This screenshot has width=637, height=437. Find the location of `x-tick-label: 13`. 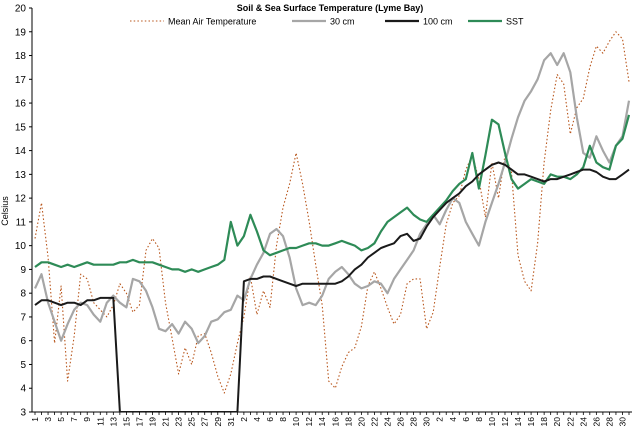

x-tick-label: 13 is located at coordinates (113, 422).